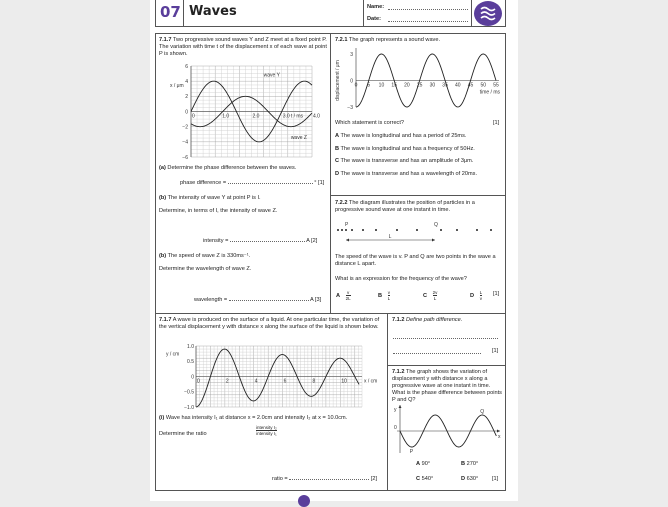  I want to click on wave-z-label: wave Z, so click(299, 138).